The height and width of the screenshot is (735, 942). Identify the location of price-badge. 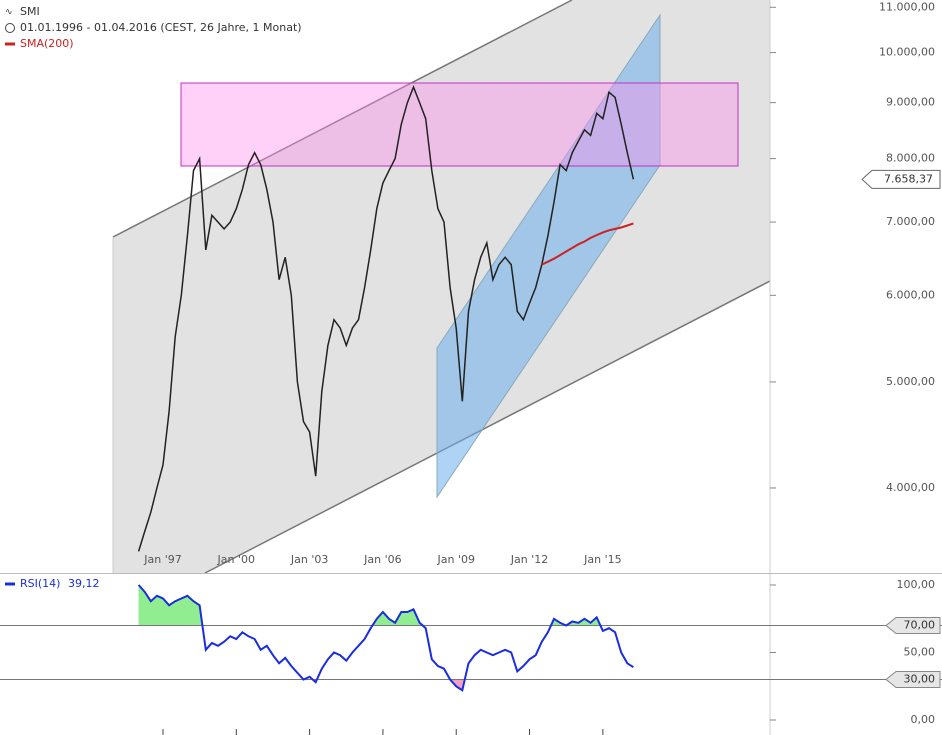
(901, 179).